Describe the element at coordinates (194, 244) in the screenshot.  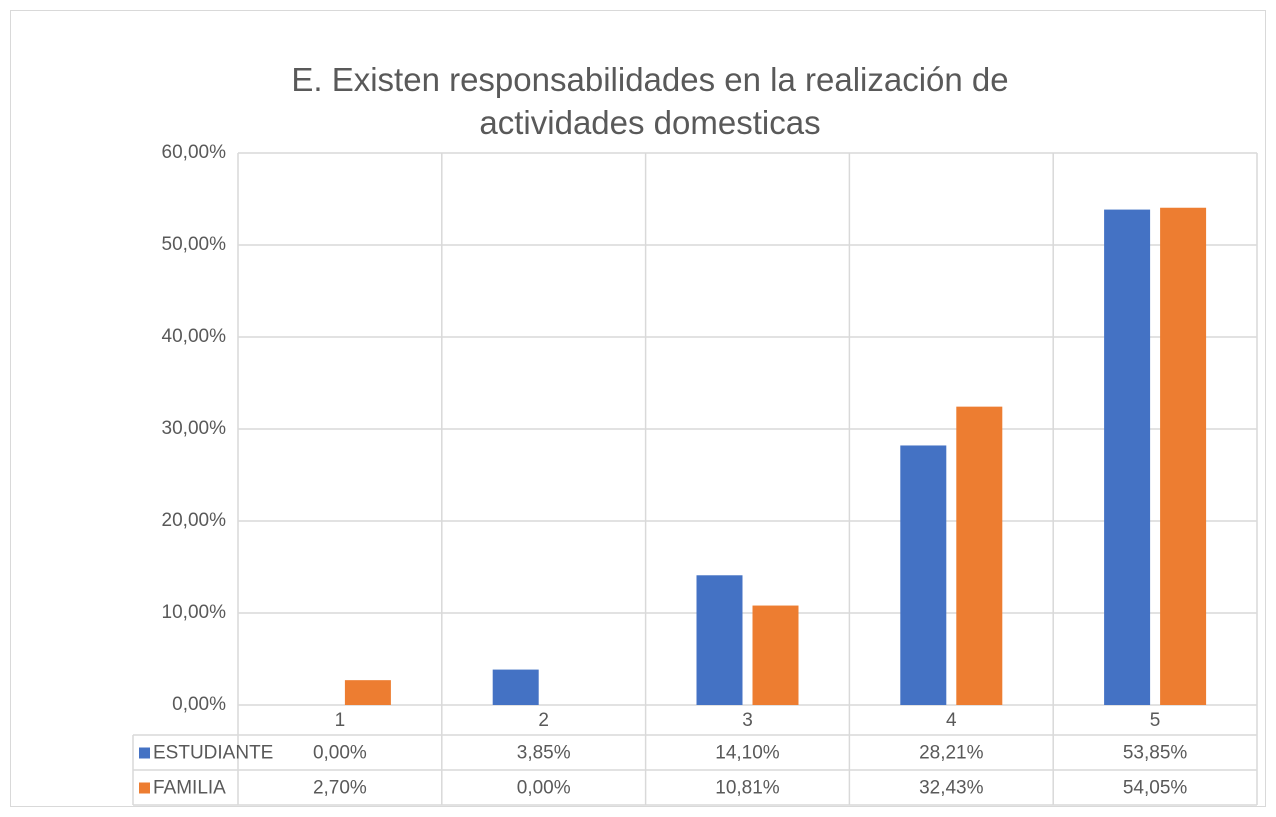
I see `y-tick-label: 50,00%` at that location.